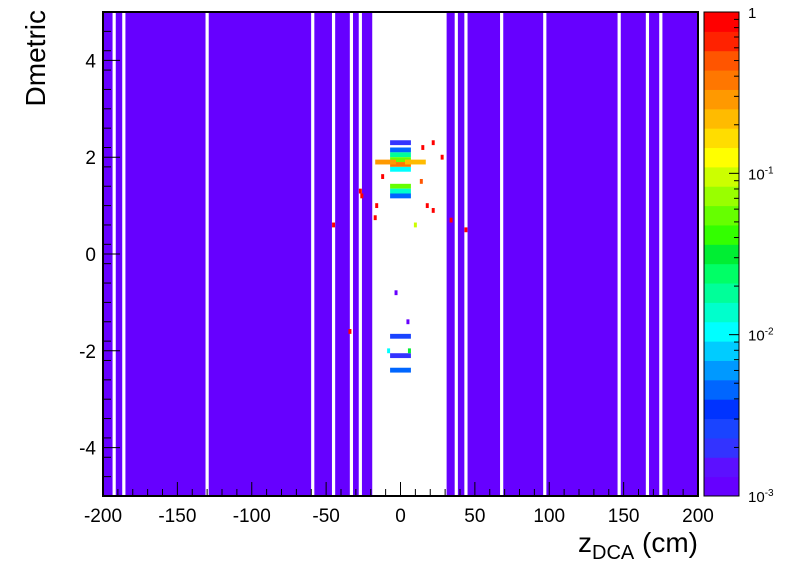 This screenshot has width=796, height=572. Describe the element at coordinates (399, 504) in the screenshot. I see `x-axis: -200 -150 -100 -50 0 50 100 150 200` at that location.